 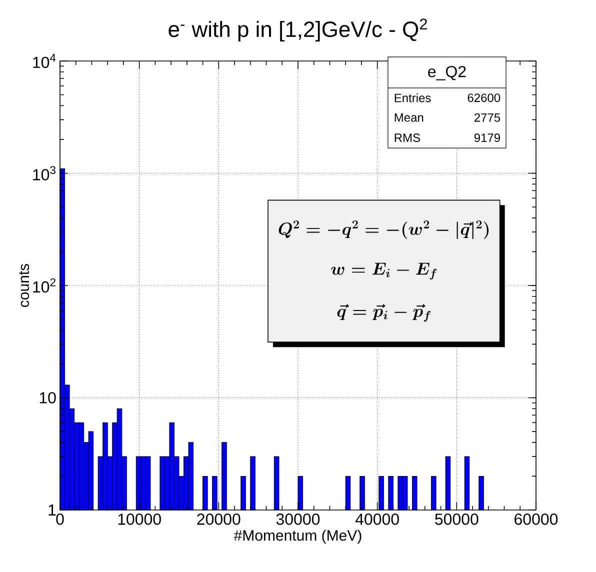 I want to click on annotation: 2775, so click(x=487, y=117).